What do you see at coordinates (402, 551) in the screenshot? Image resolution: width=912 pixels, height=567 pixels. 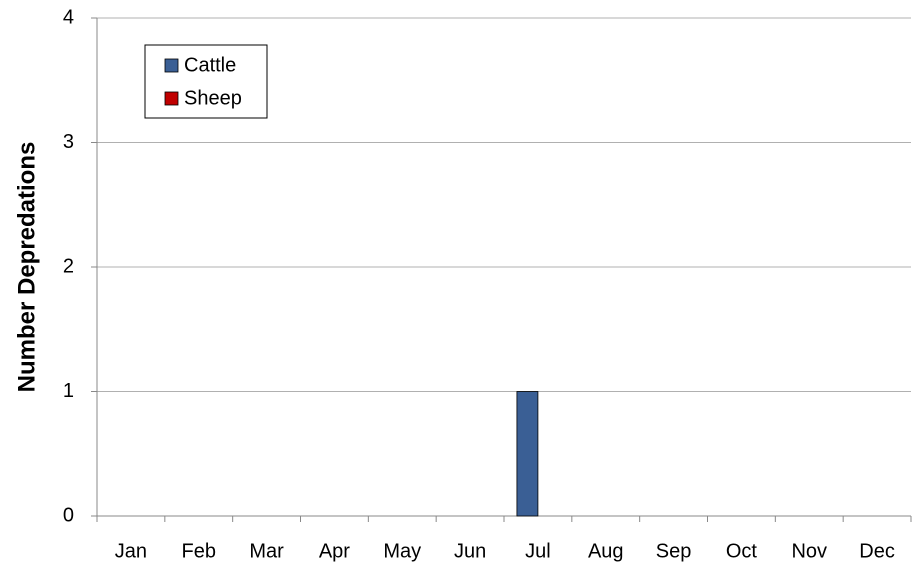 I see `x-tick-label: May` at bounding box center [402, 551].